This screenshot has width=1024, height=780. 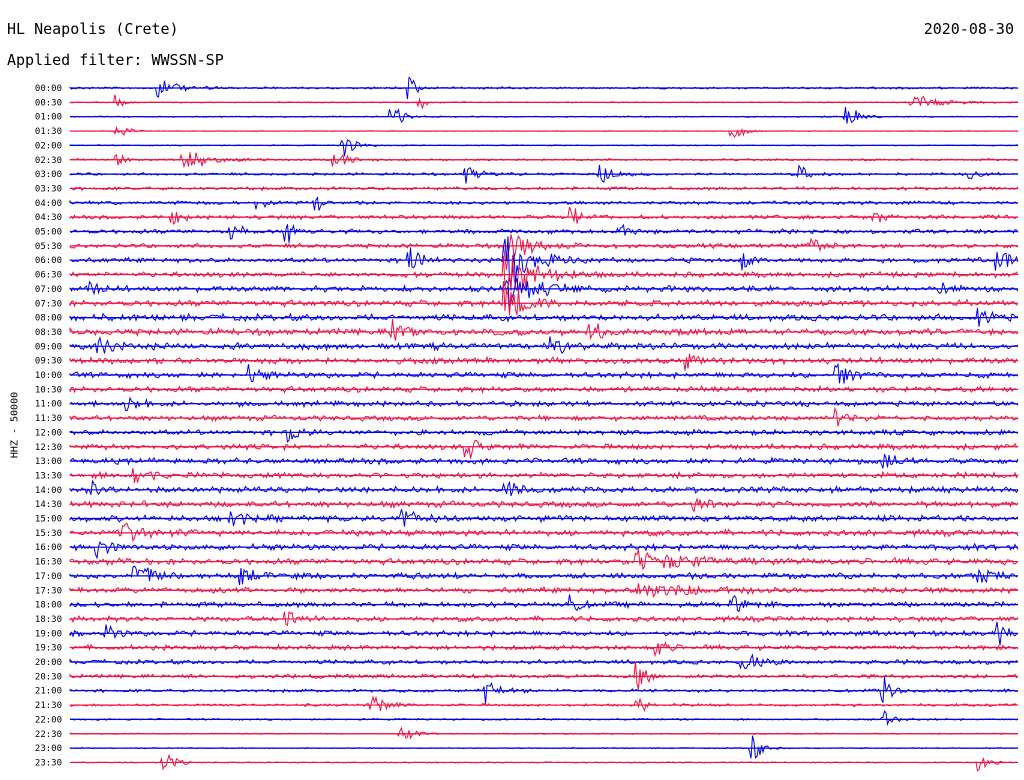 What do you see at coordinates (48, 218) in the screenshot?
I see `row-time-label: 04:30` at bounding box center [48, 218].